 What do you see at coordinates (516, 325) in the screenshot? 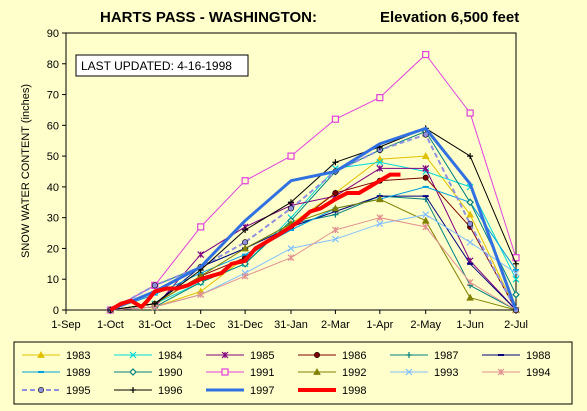
I see `x-tick-label: 2-Jul` at bounding box center [516, 325].